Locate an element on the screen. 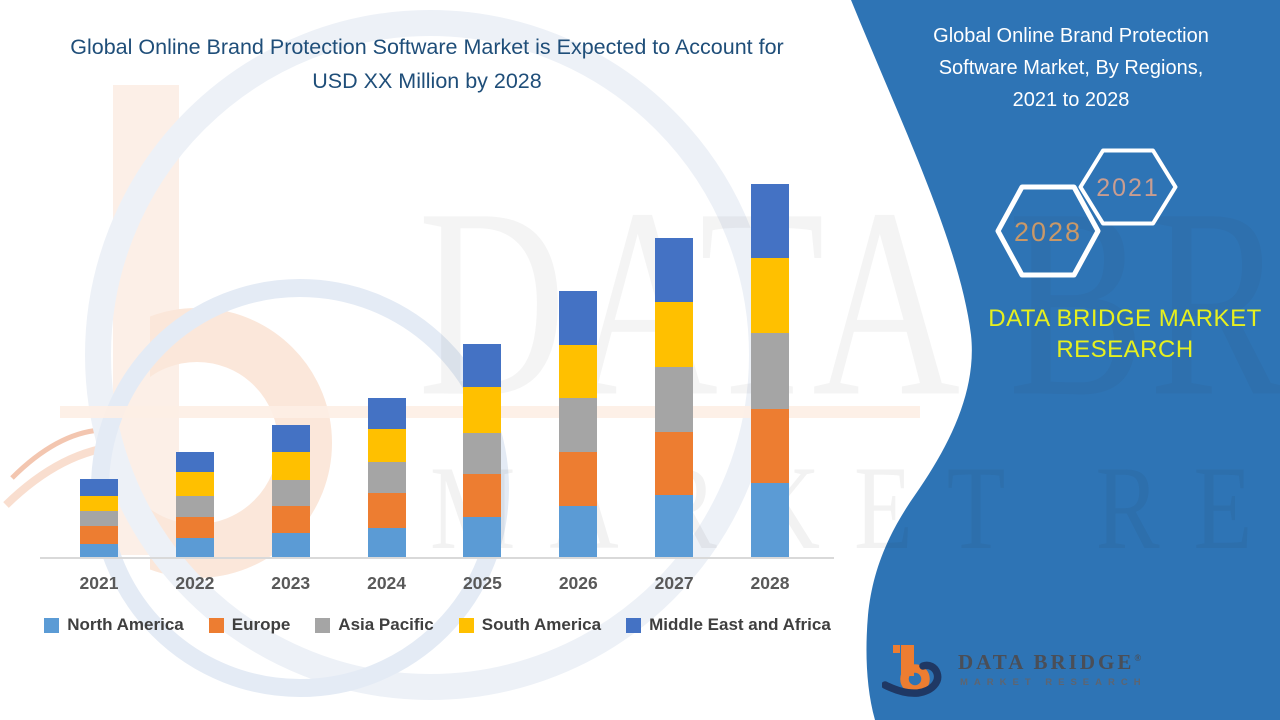 The image size is (1280, 720). logo-wordmark-text: DATA BRIDGE is located at coordinates (1046, 662).